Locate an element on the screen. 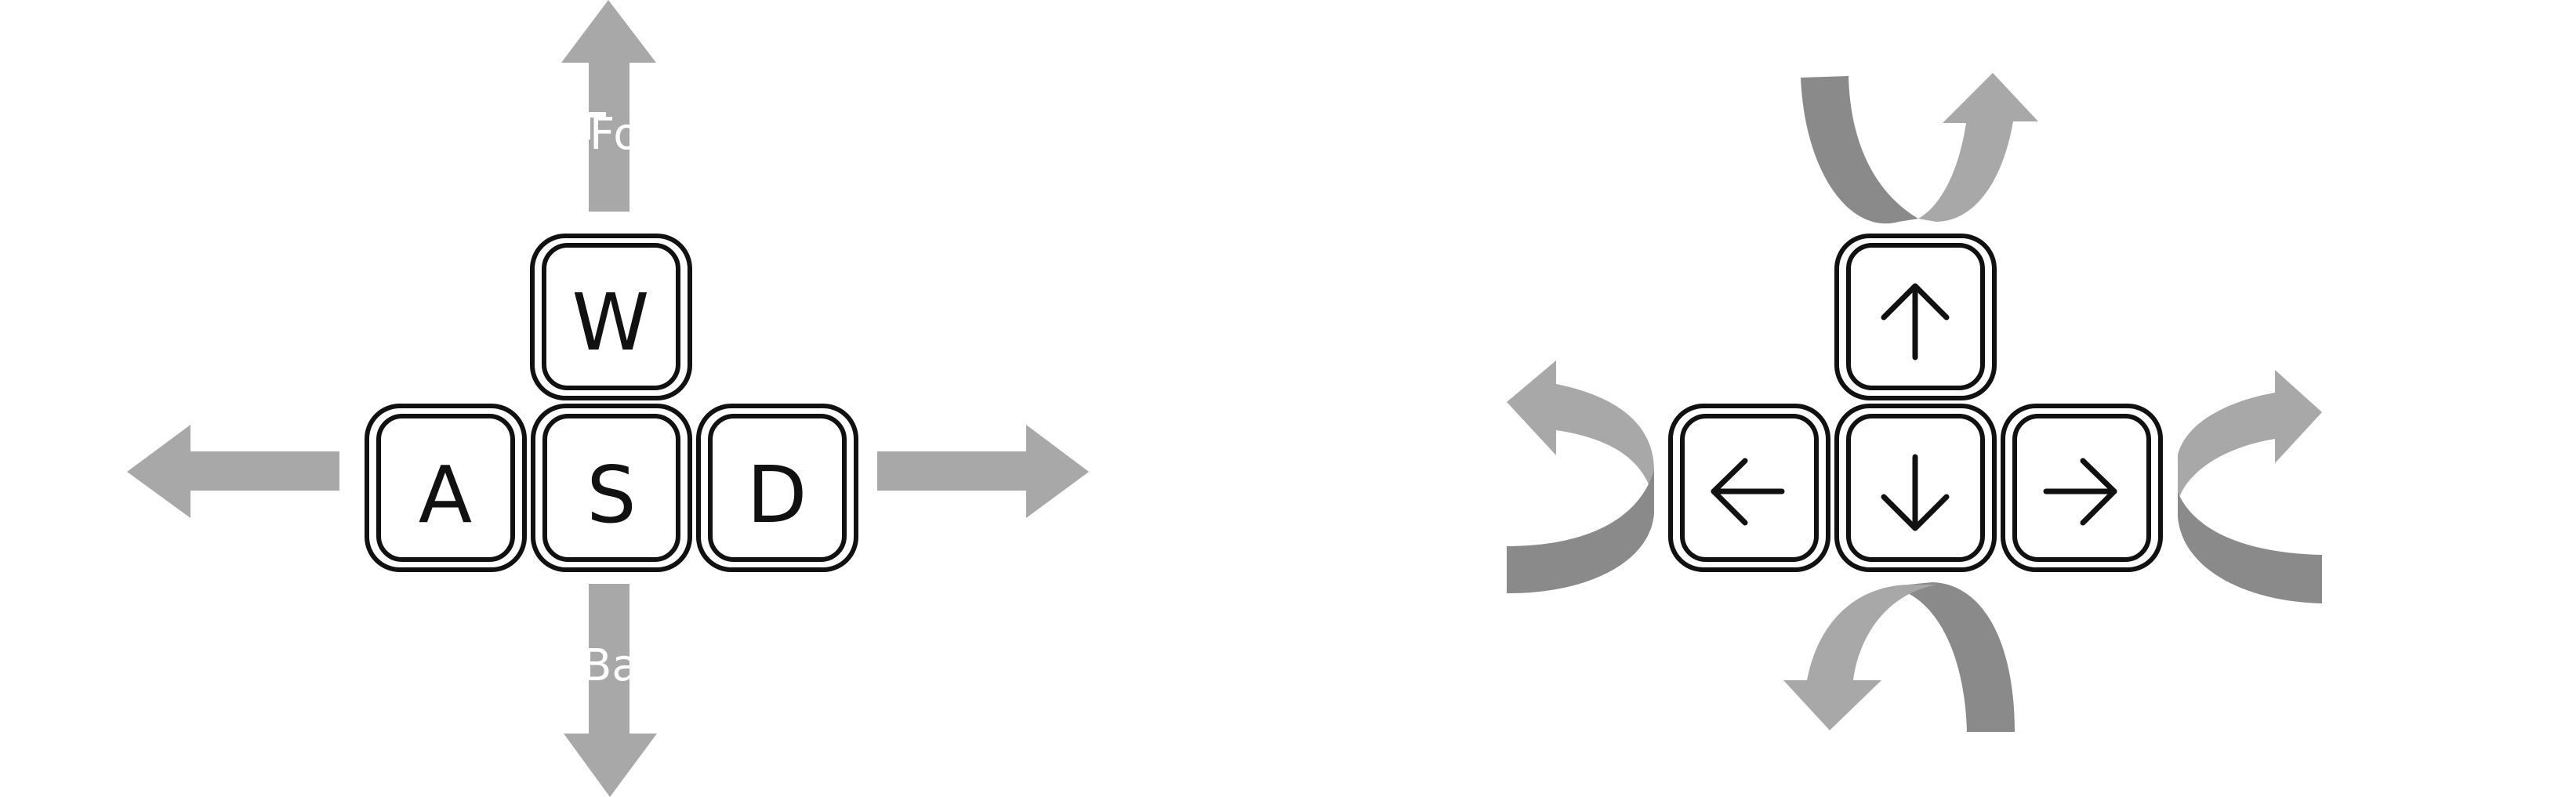  key-d-inner is located at coordinates (778, 488).